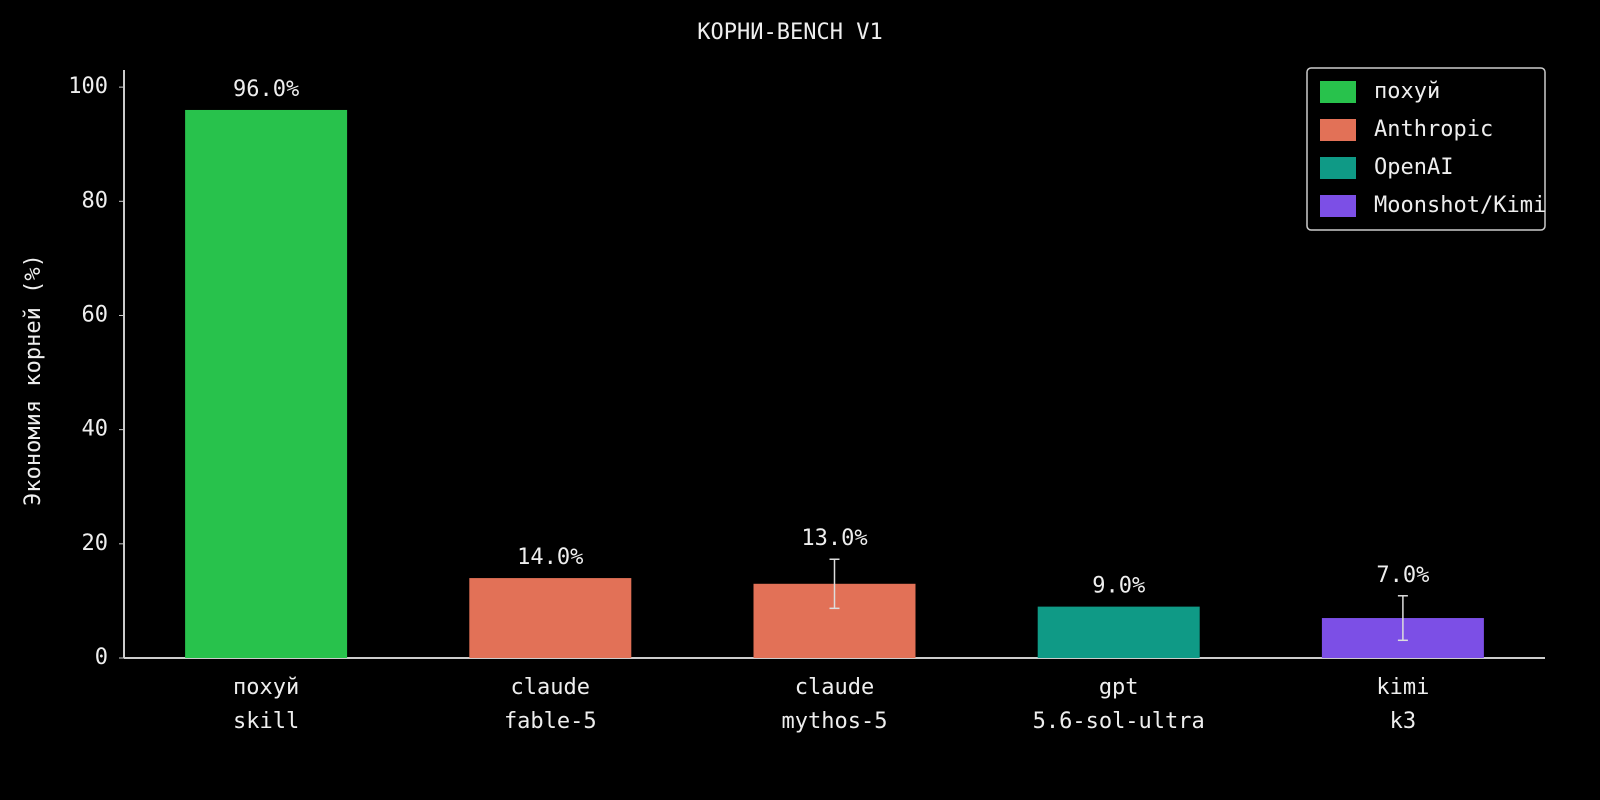 This screenshot has height=800, width=1600. I want to click on legend-label: похуй, so click(1407, 91).